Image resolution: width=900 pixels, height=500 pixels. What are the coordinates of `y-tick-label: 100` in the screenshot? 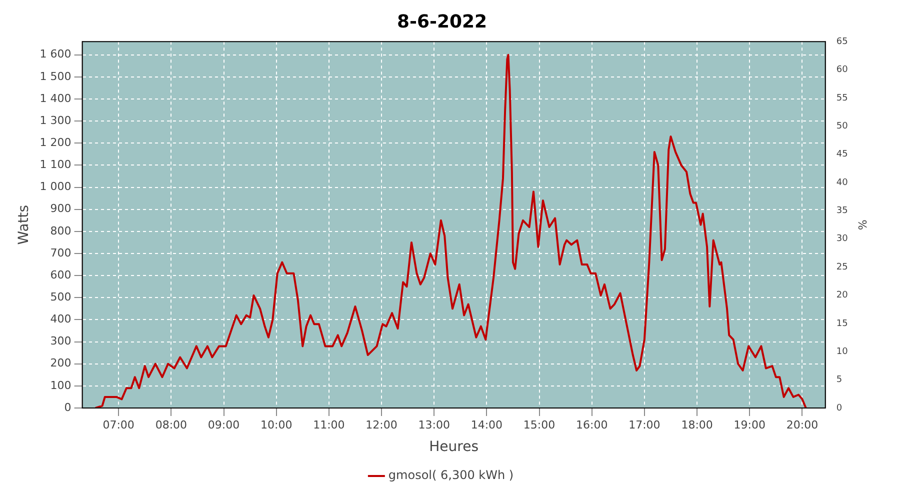 It's located at (61, 385).